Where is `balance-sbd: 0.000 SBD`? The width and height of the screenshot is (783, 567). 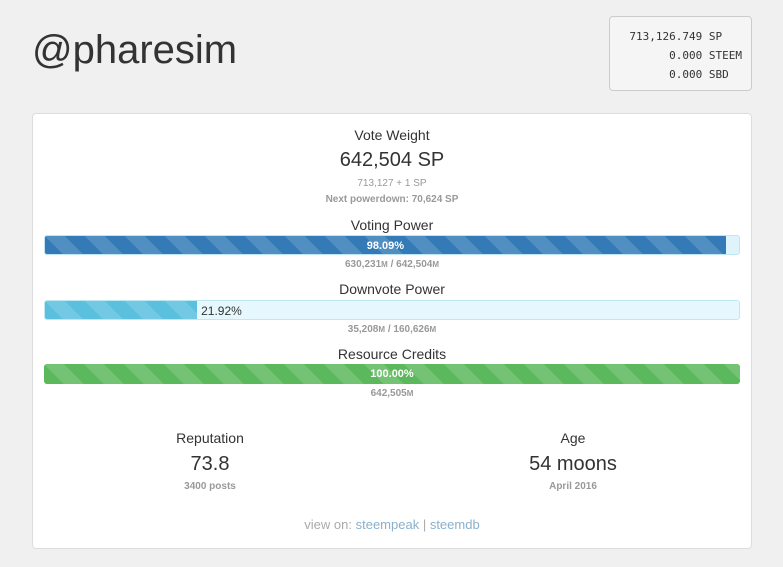 balance-sbd: 0.000 SBD is located at coordinates (676, 74).